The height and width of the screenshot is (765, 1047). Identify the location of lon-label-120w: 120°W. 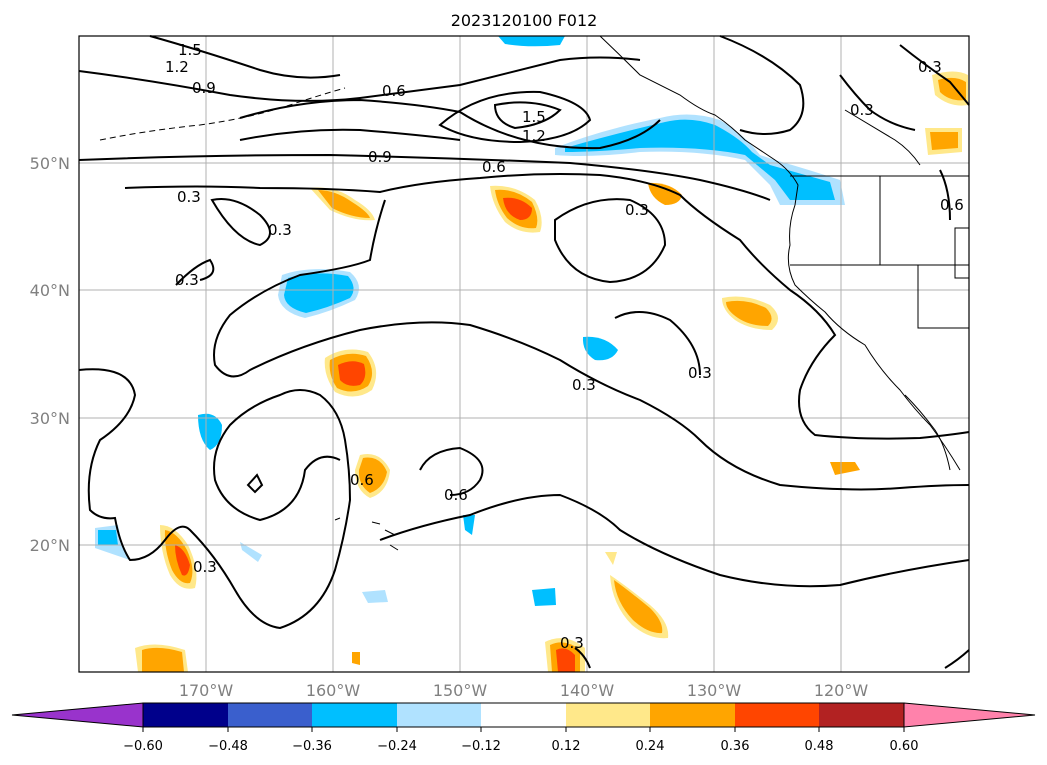
(841, 690).